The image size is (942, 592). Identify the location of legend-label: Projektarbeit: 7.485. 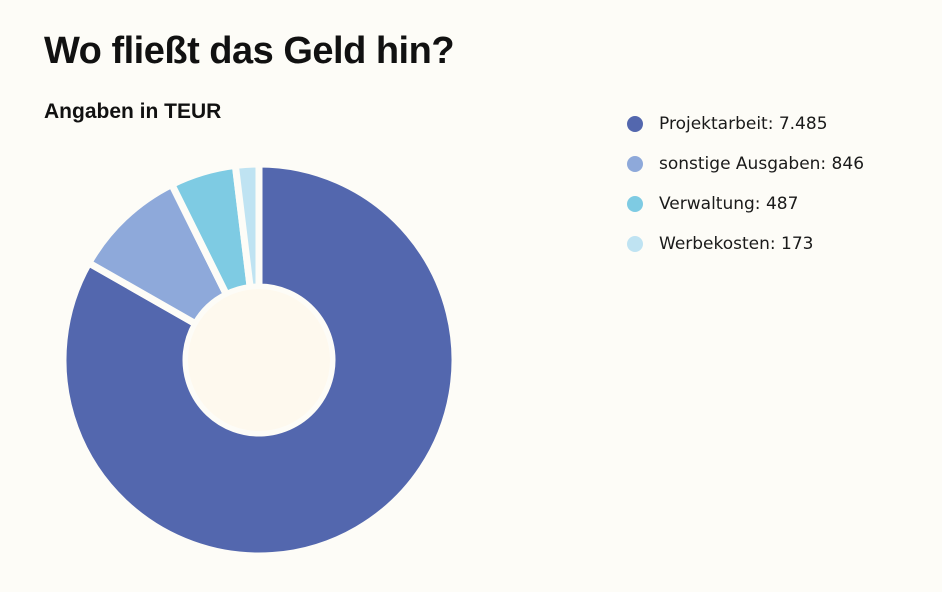
(743, 124).